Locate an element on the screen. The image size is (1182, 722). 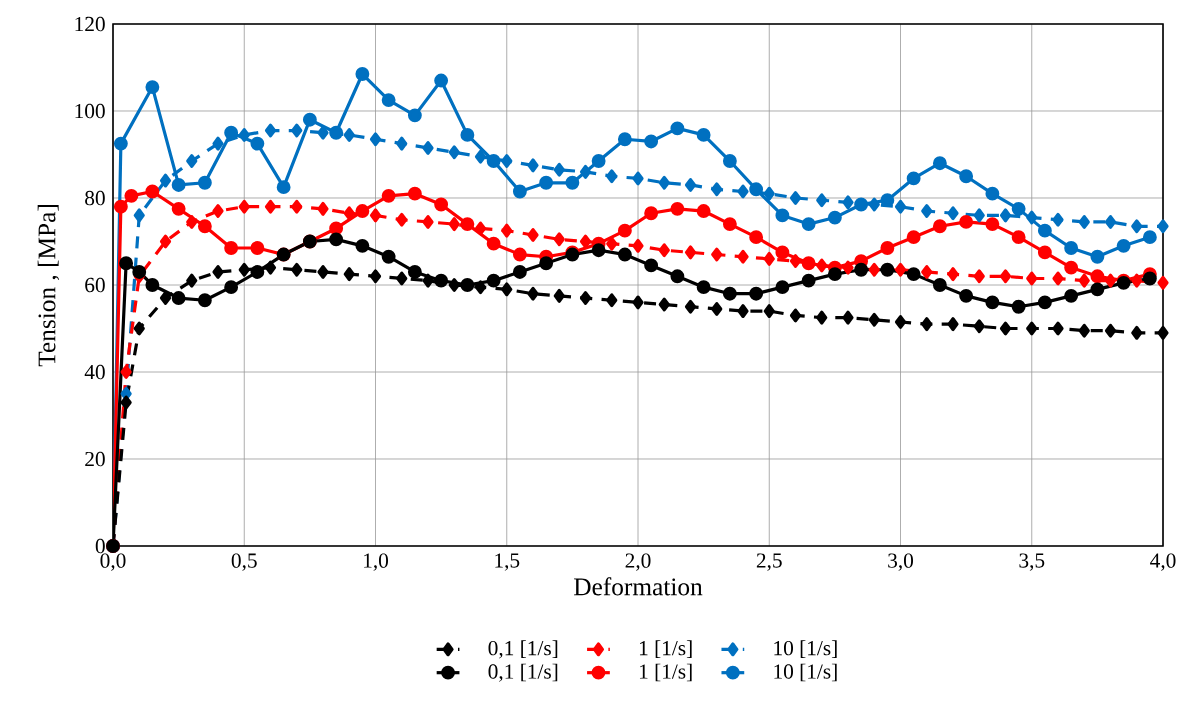
y-tick-label: 40 is located at coordinates (94, 372).